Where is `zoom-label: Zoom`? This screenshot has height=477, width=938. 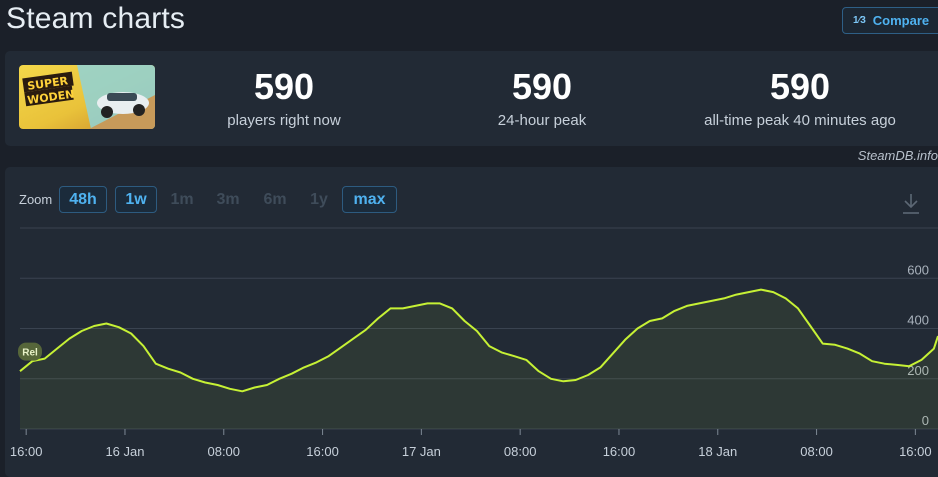
zoom-label: Zoom is located at coordinates (36, 199).